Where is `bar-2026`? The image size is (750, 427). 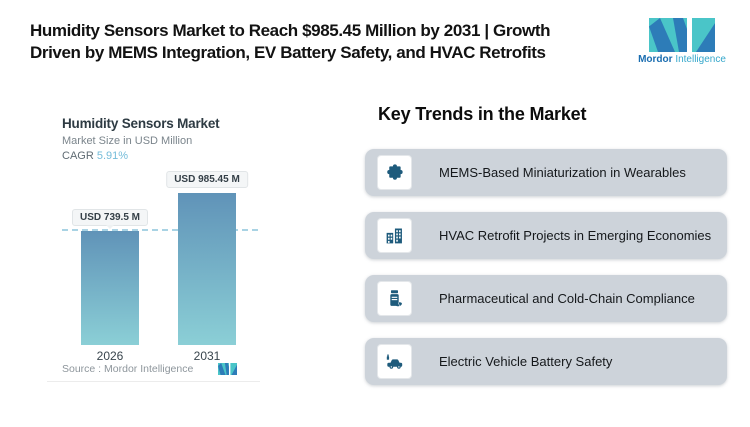
bar-2026 is located at coordinates (110, 288).